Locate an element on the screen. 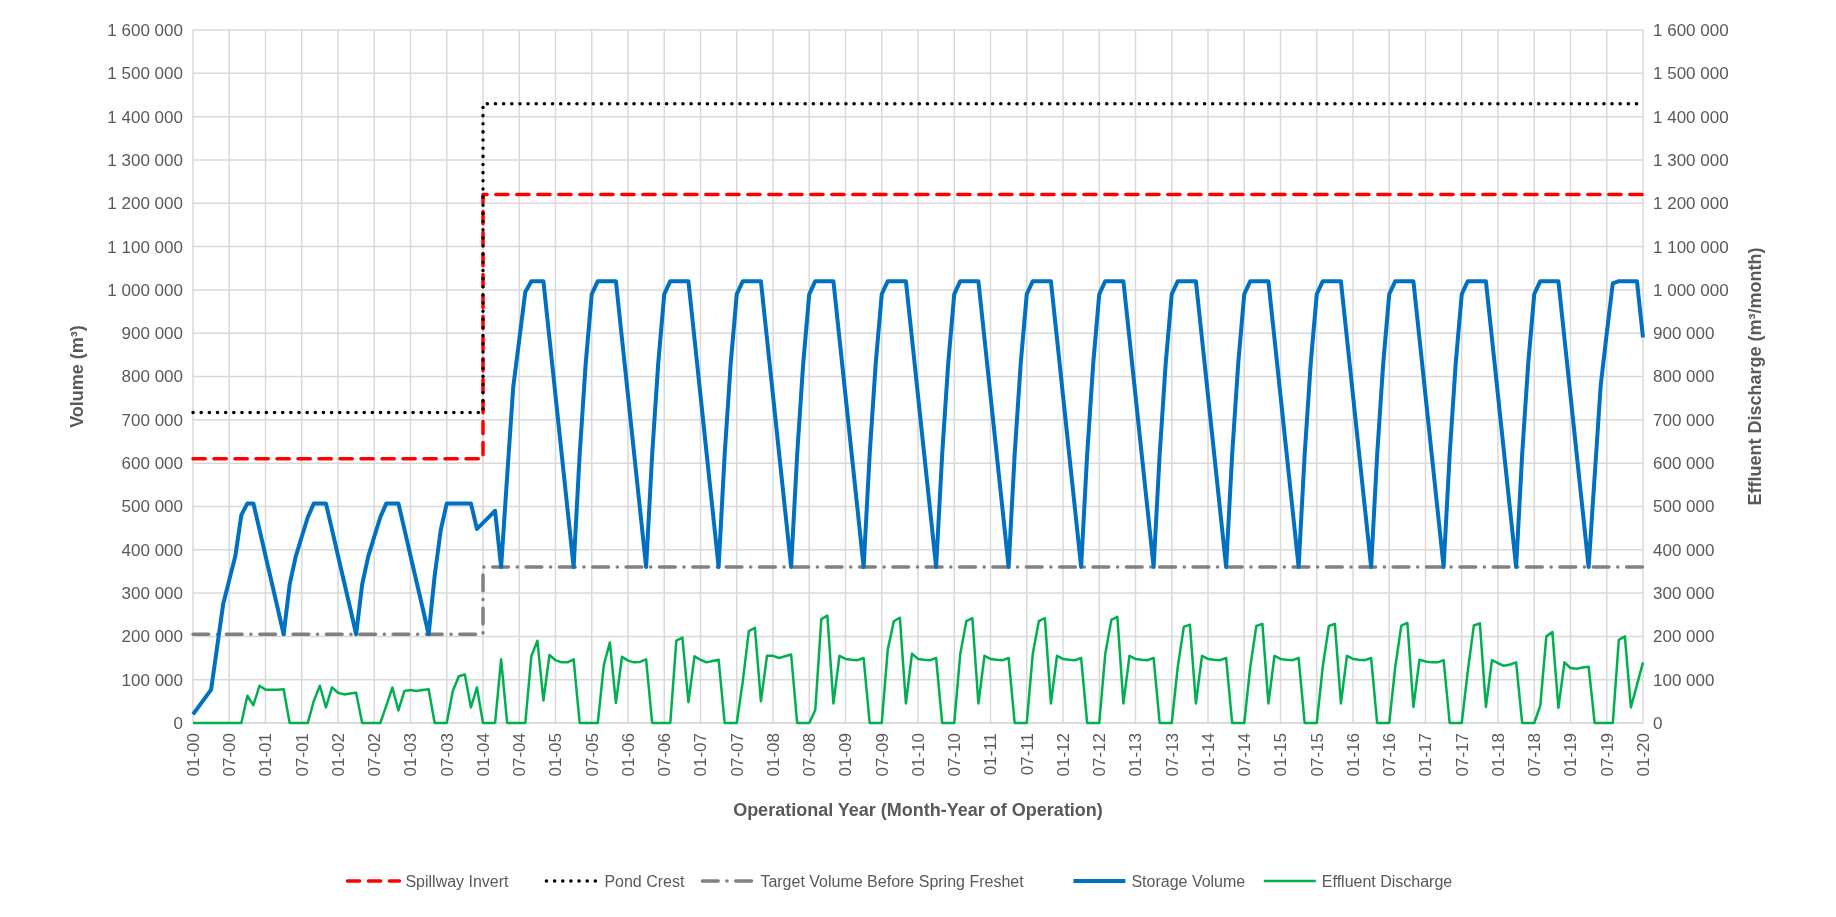 The width and height of the screenshot is (1836, 917). y-tick-label: 800 000 is located at coordinates (152, 377).